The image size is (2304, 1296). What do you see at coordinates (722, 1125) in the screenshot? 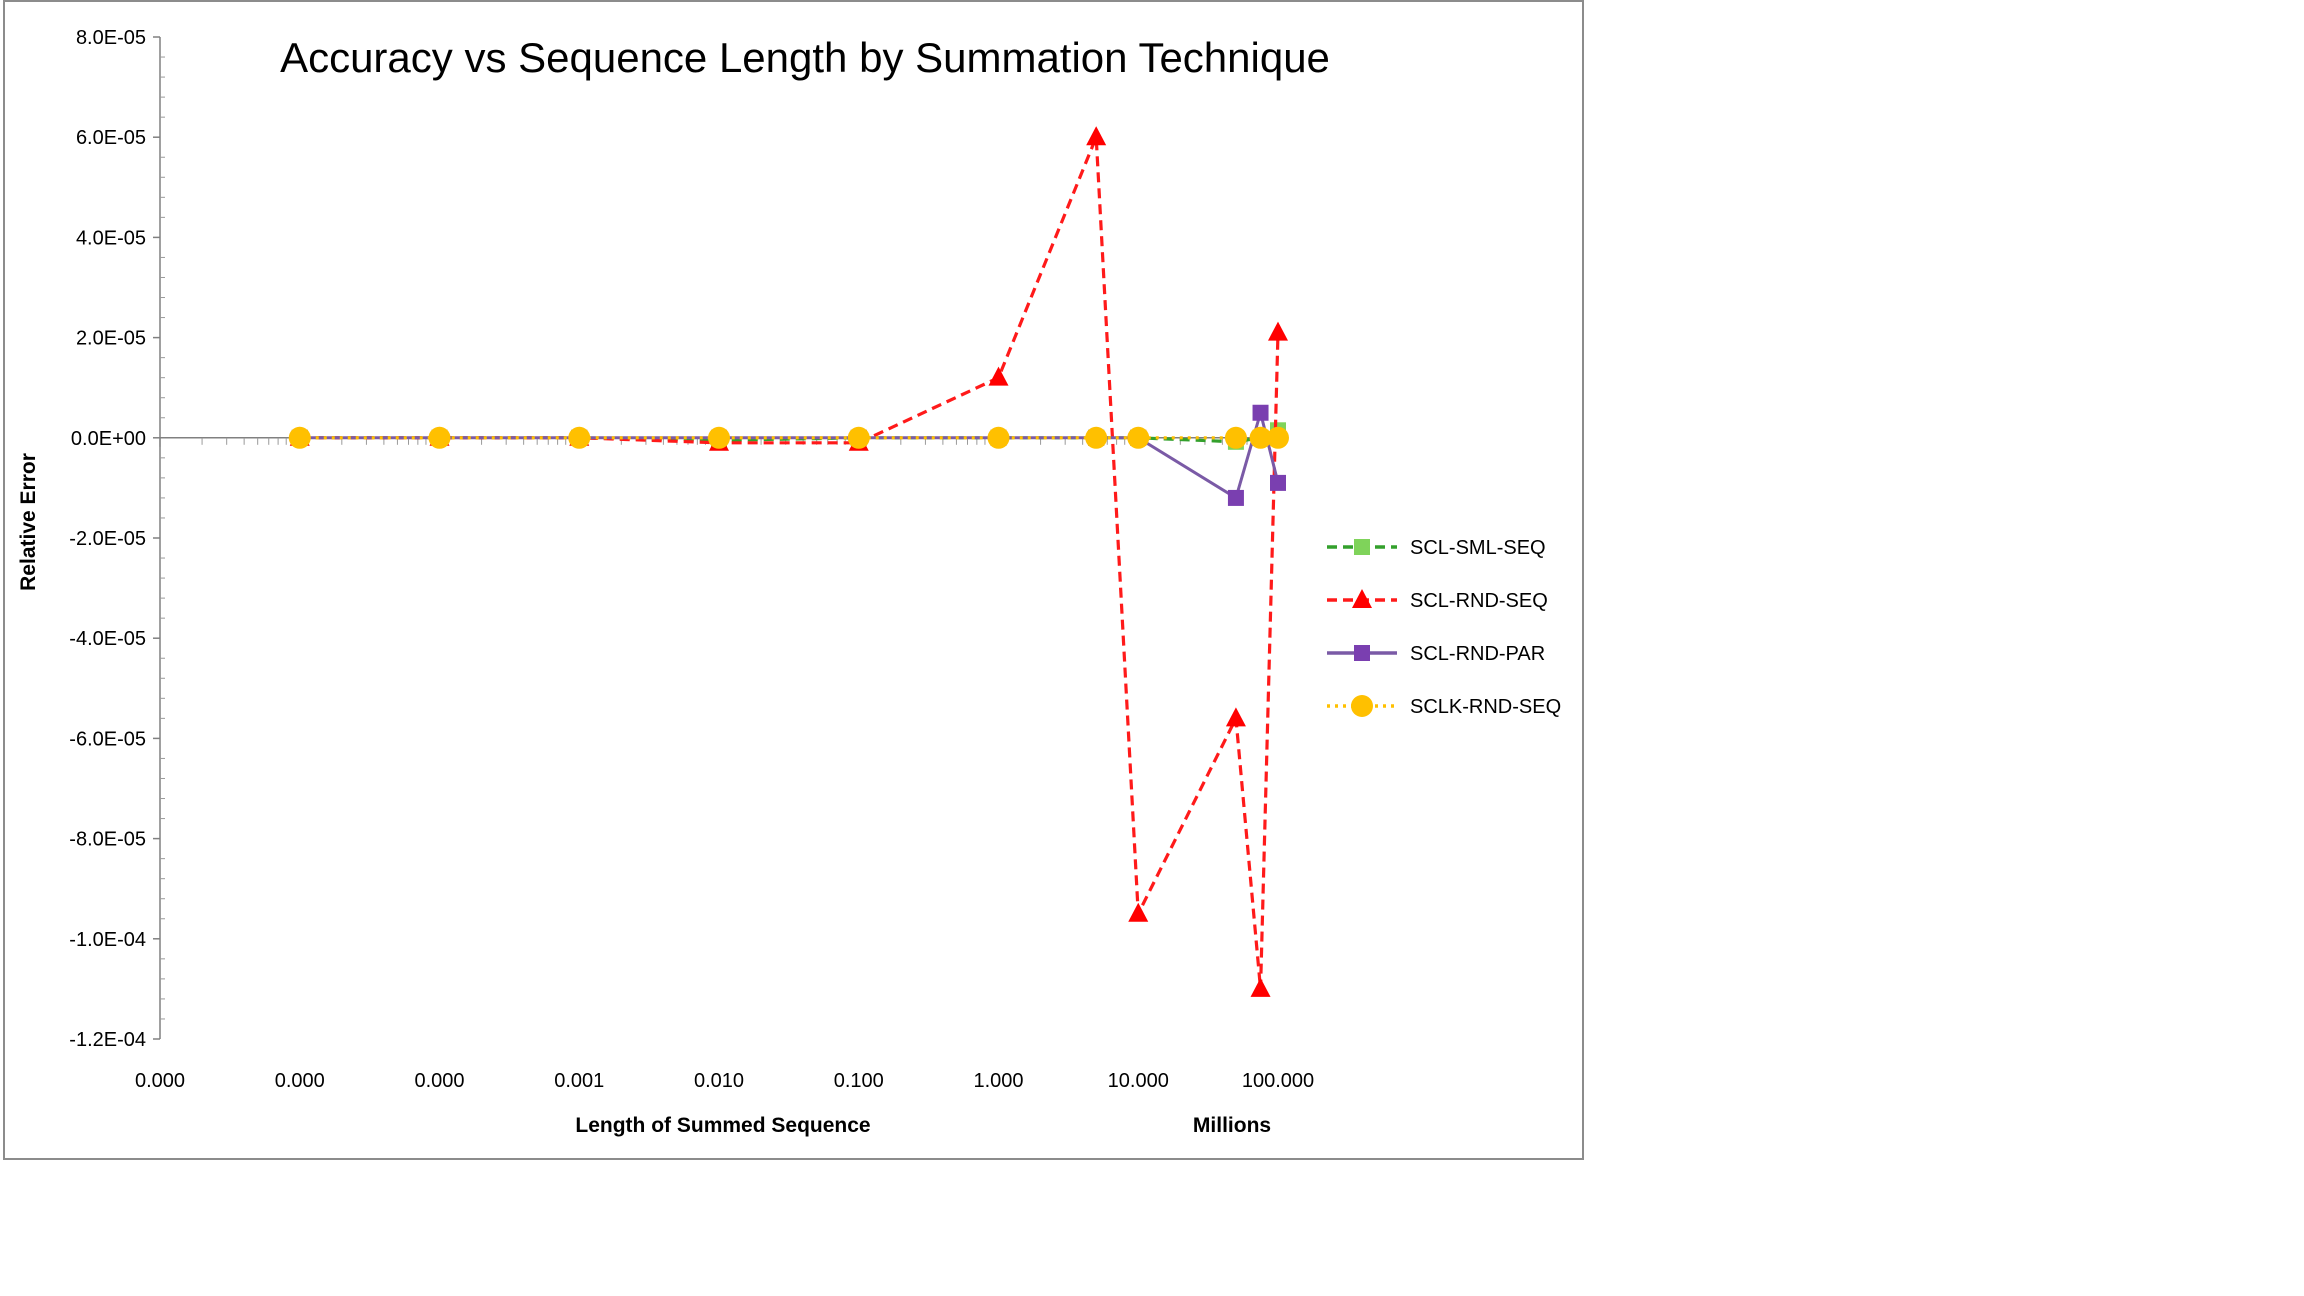
I see `x-axis-title: Length of Summed Sequence` at bounding box center [722, 1125].